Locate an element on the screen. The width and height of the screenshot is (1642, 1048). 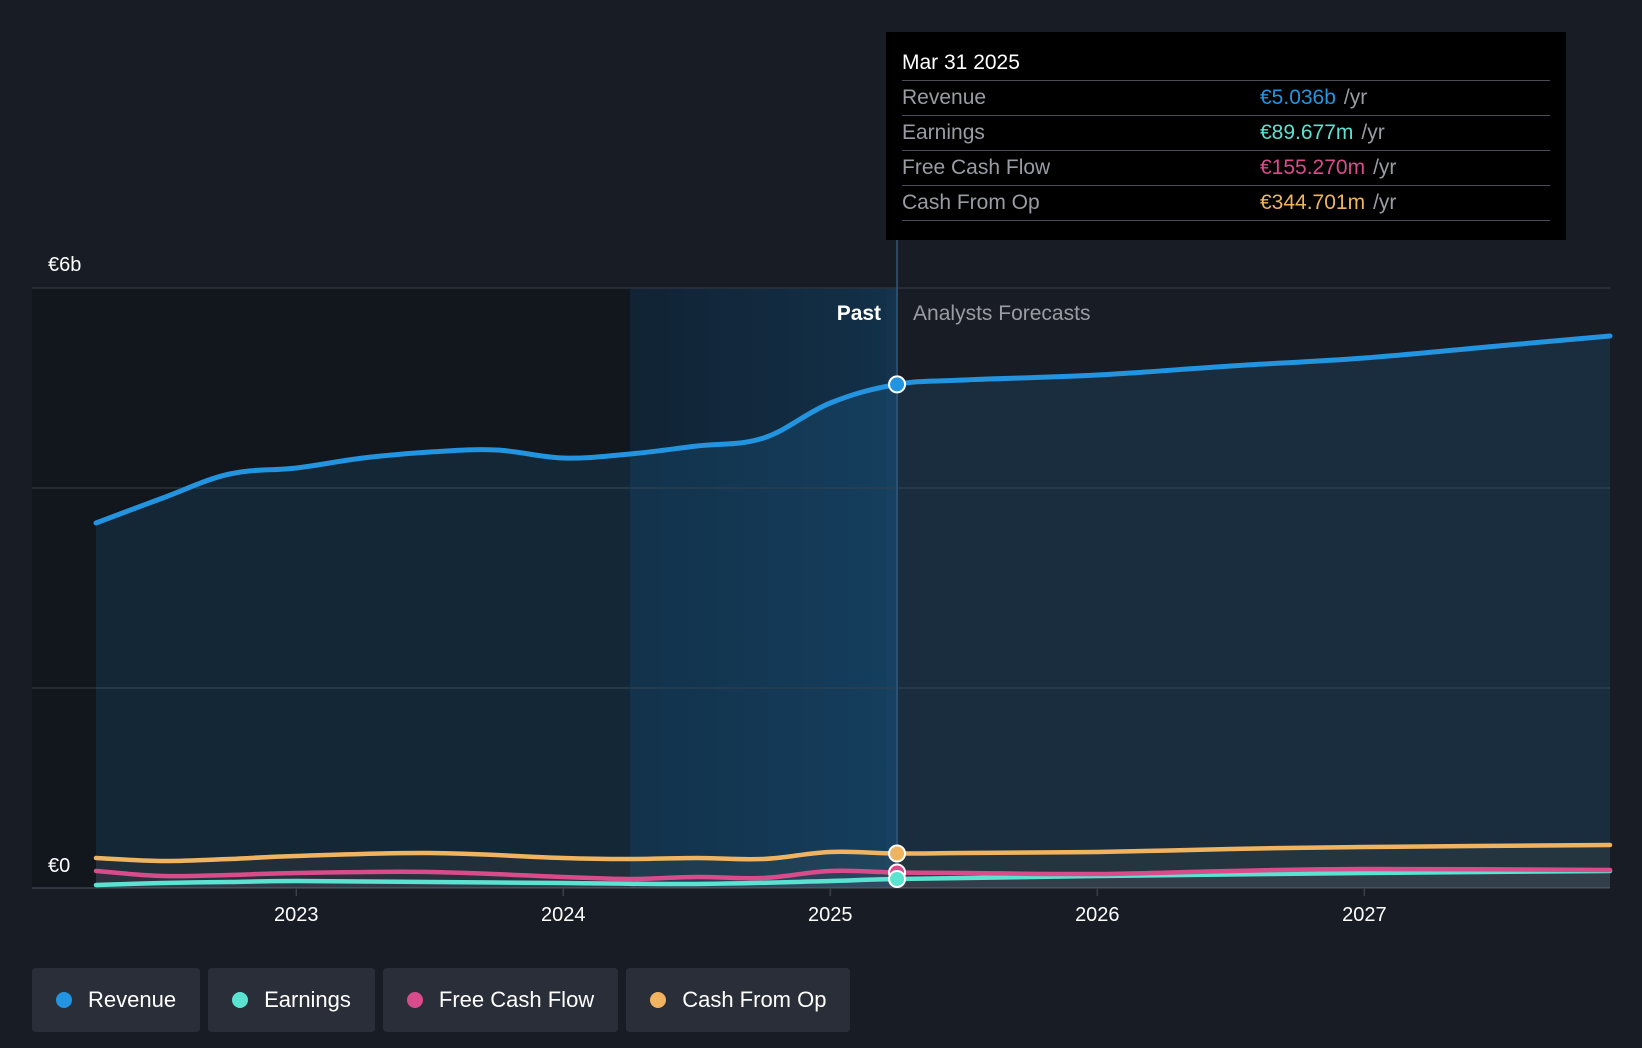
legend-item-cash-from-op: Cash From Op is located at coordinates (738, 1000).